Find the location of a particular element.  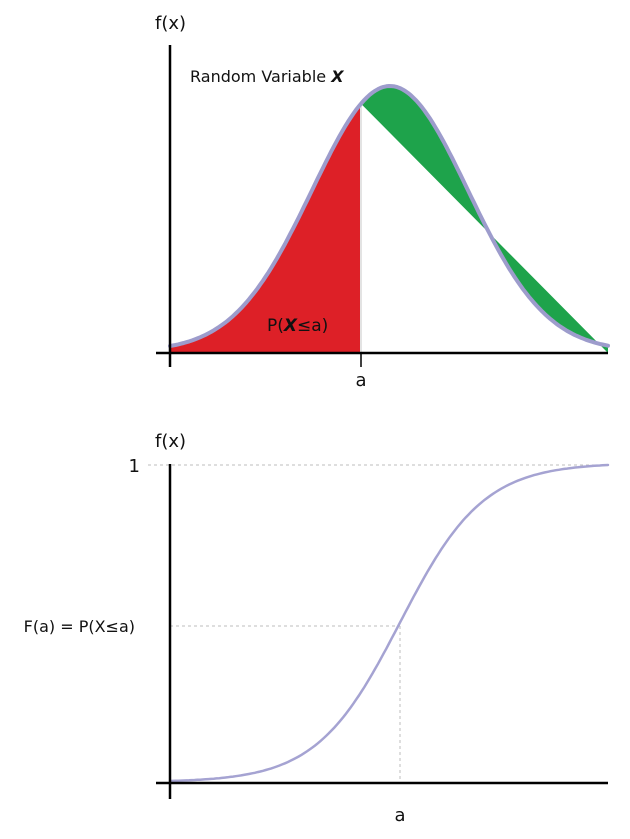

probability-area-right is located at coordinates (484, 219).